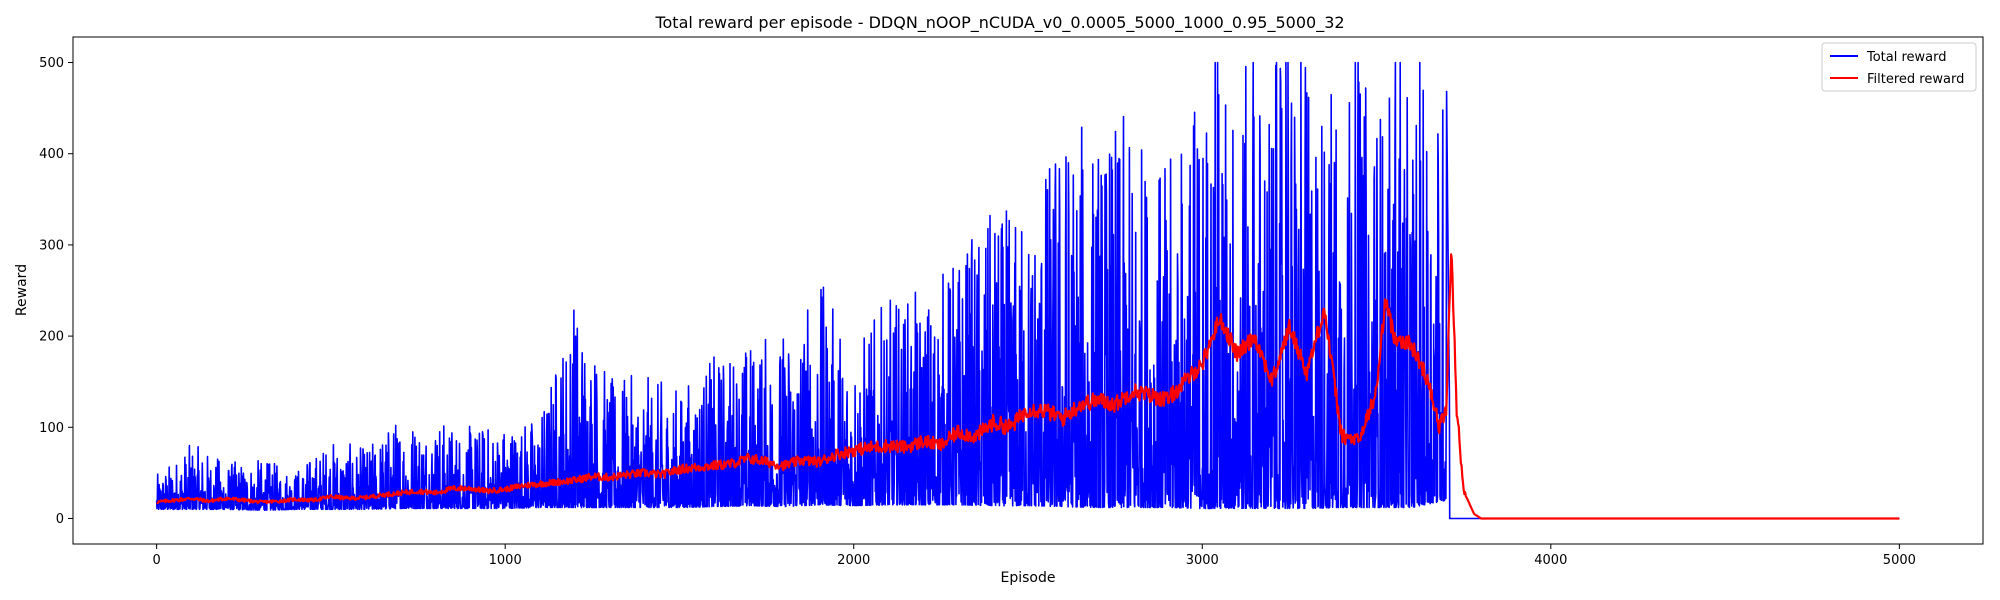 The height and width of the screenshot is (600, 2000). Describe the element at coordinates (1899, 560) in the screenshot. I see `x-tick-label: 5000` at that location.